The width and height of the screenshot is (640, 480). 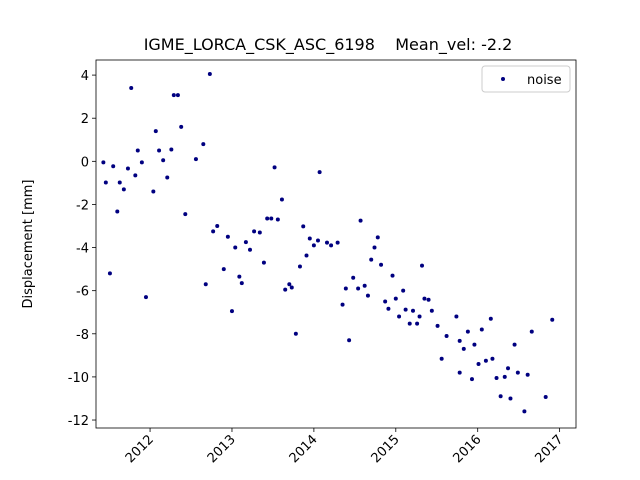 I want to click on x-tick-label: 2012, so click(x=140, y=449).